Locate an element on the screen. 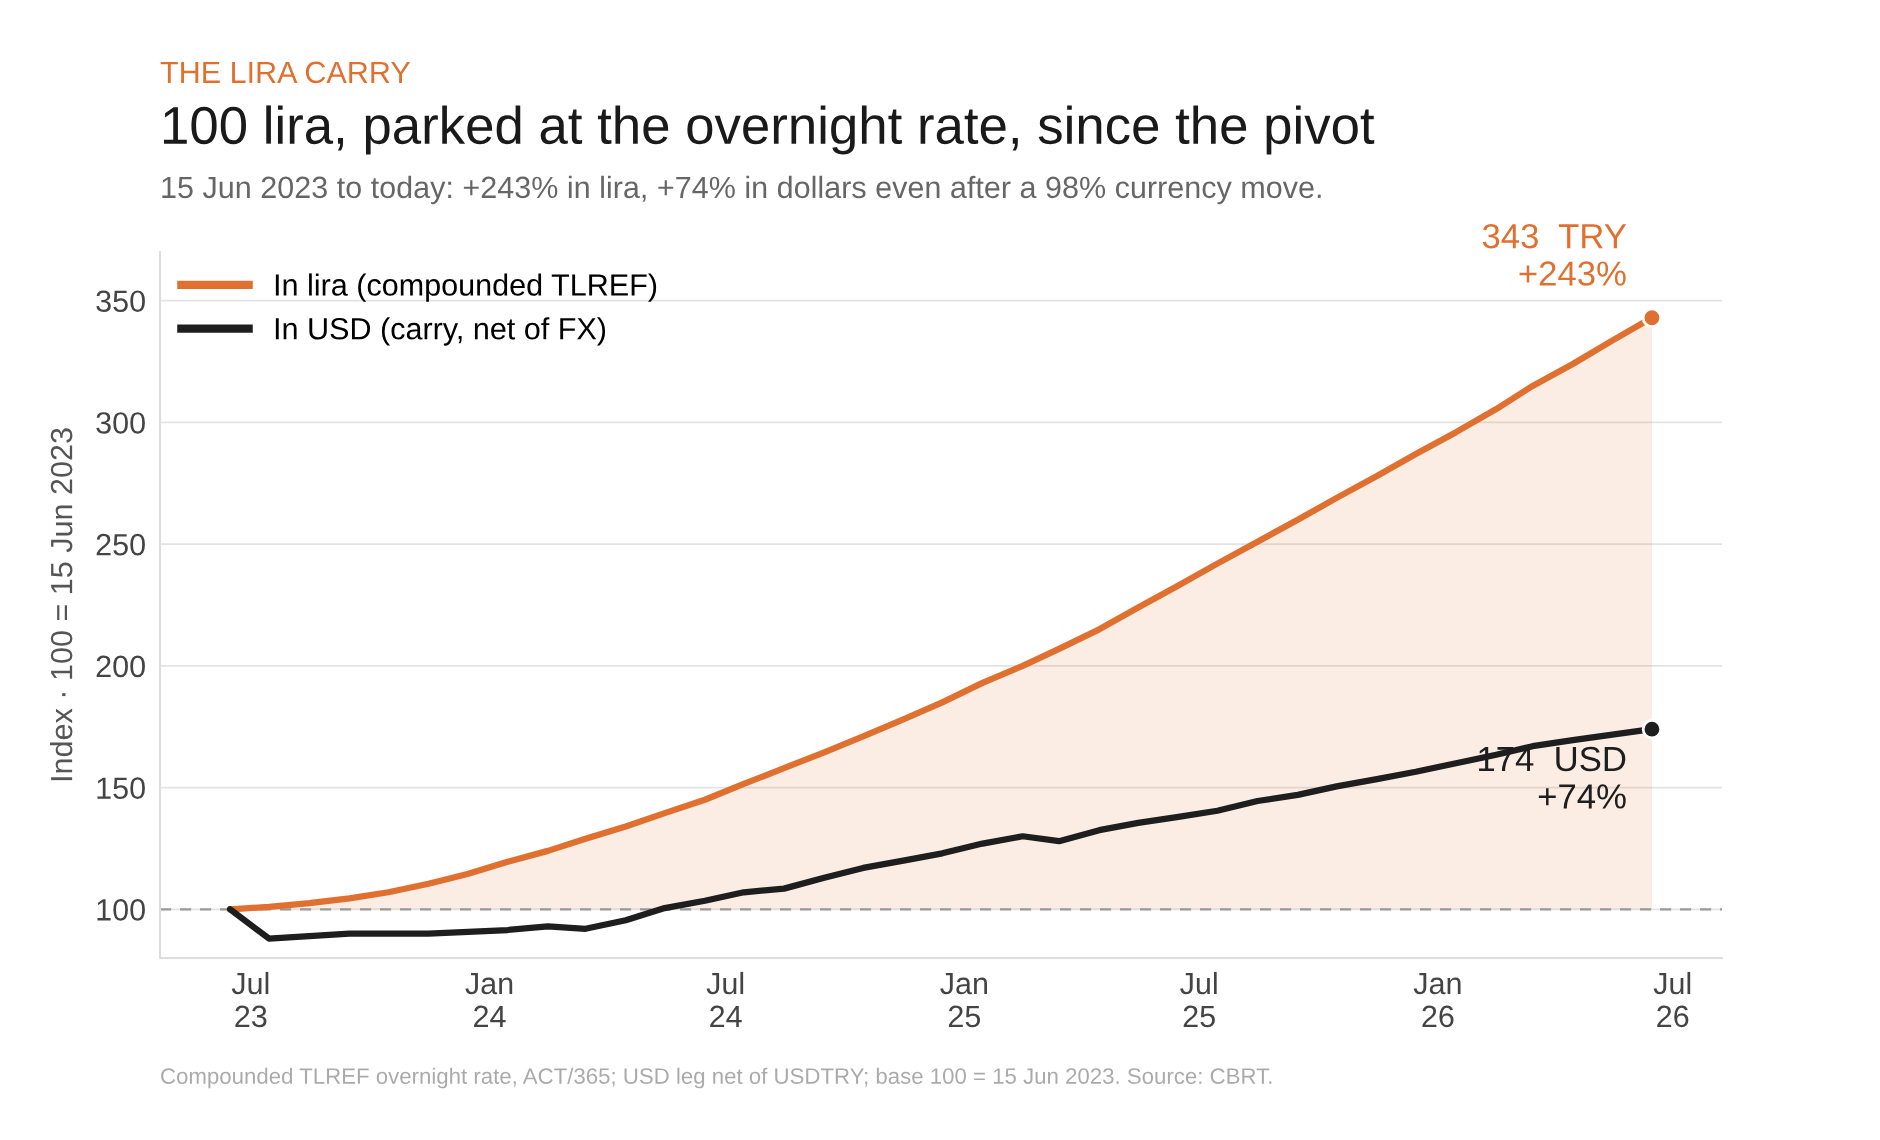 The width and height of the screenshot is (1880, 1140). y-tick-label: 200 is located at coordinates (120, 666).